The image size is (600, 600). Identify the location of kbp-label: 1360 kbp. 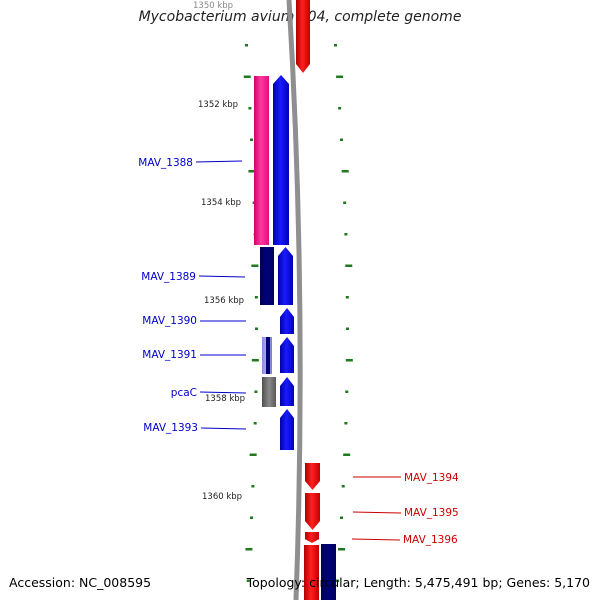
(222, 497).